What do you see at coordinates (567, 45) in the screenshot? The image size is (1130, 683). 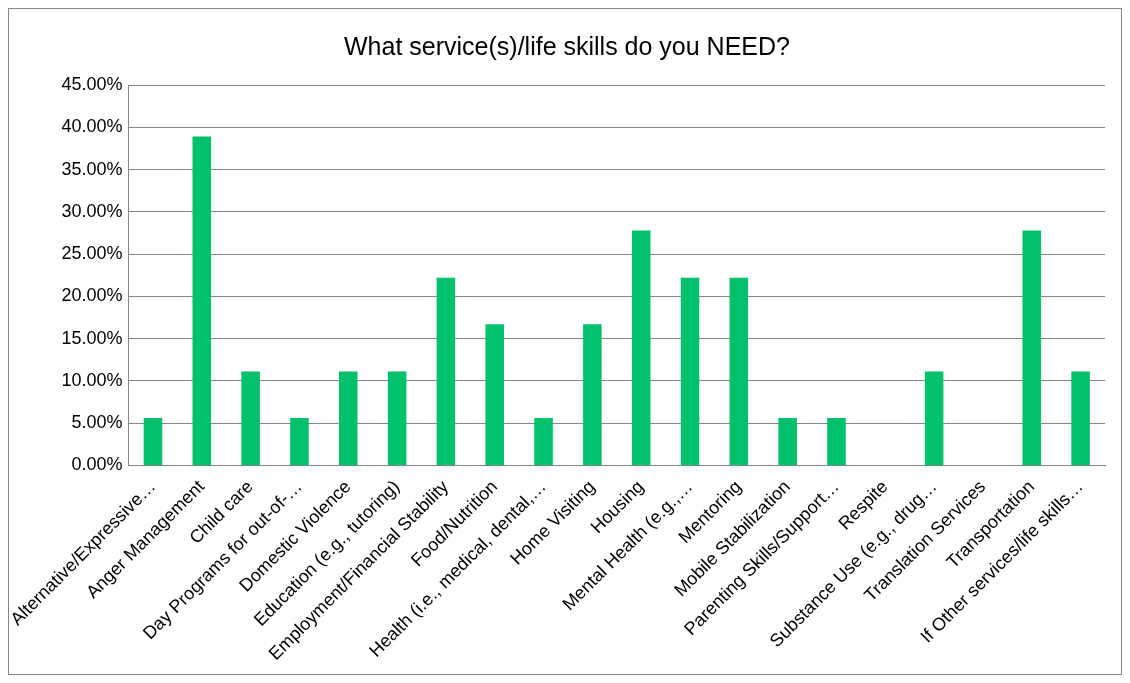 I see `chart-title: What service(s)/life skills do you NEED?` at bounding box center [567, 45].